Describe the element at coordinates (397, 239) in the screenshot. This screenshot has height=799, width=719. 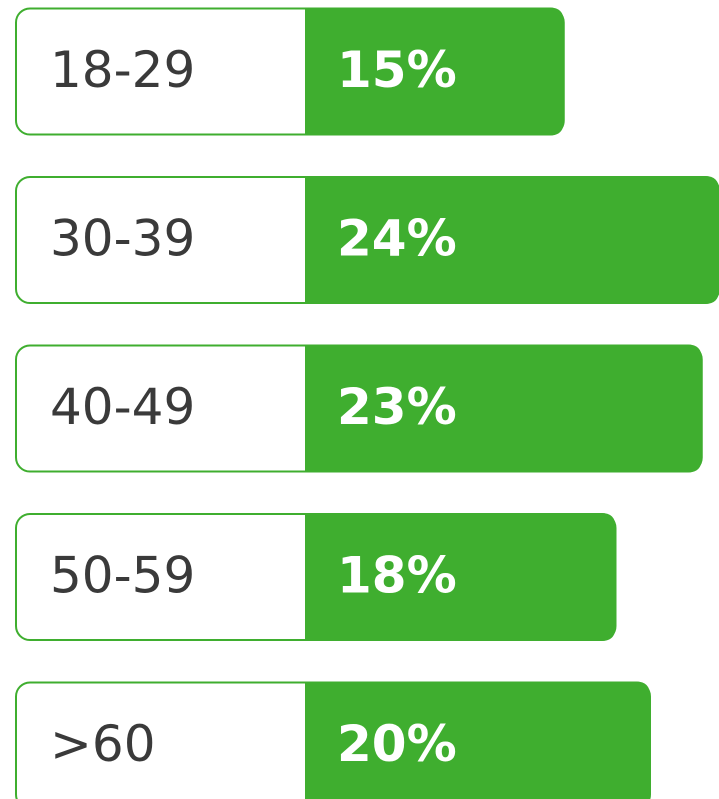
I see `value-label: 24%` at that location.